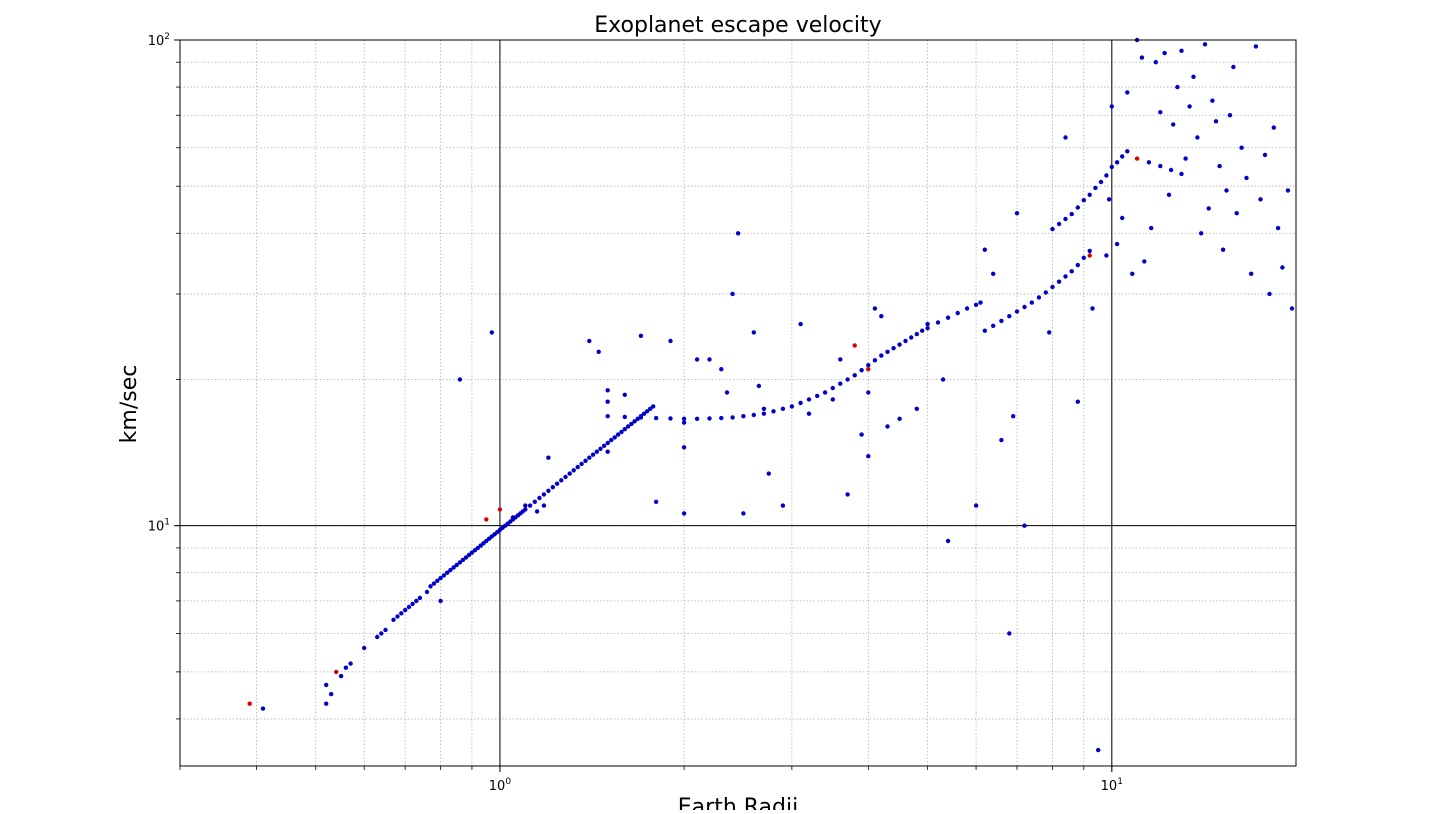 The height and width of the screenshot is (814, 1440). What do you see at coordinates (129, 404) in the screenshot?
I see `y-axis-label: km/sec` at bounding box center [129, 404].